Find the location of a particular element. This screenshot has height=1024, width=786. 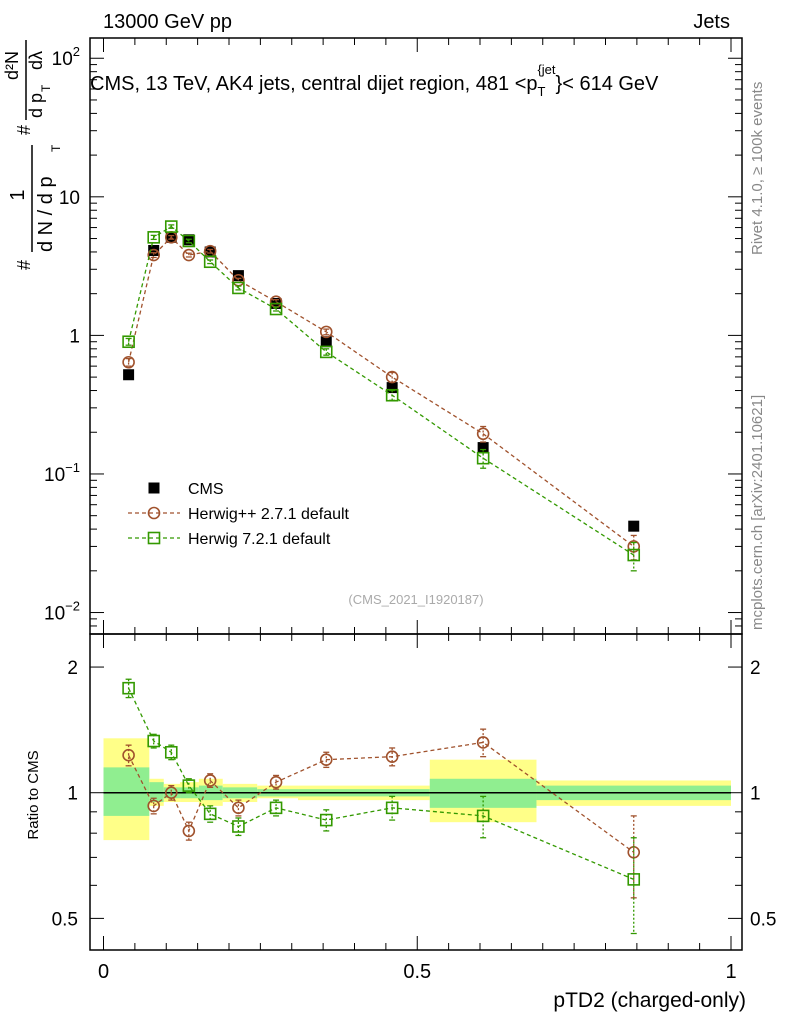

ylabel-den: d N / d p is located at coordinates (46, 214).